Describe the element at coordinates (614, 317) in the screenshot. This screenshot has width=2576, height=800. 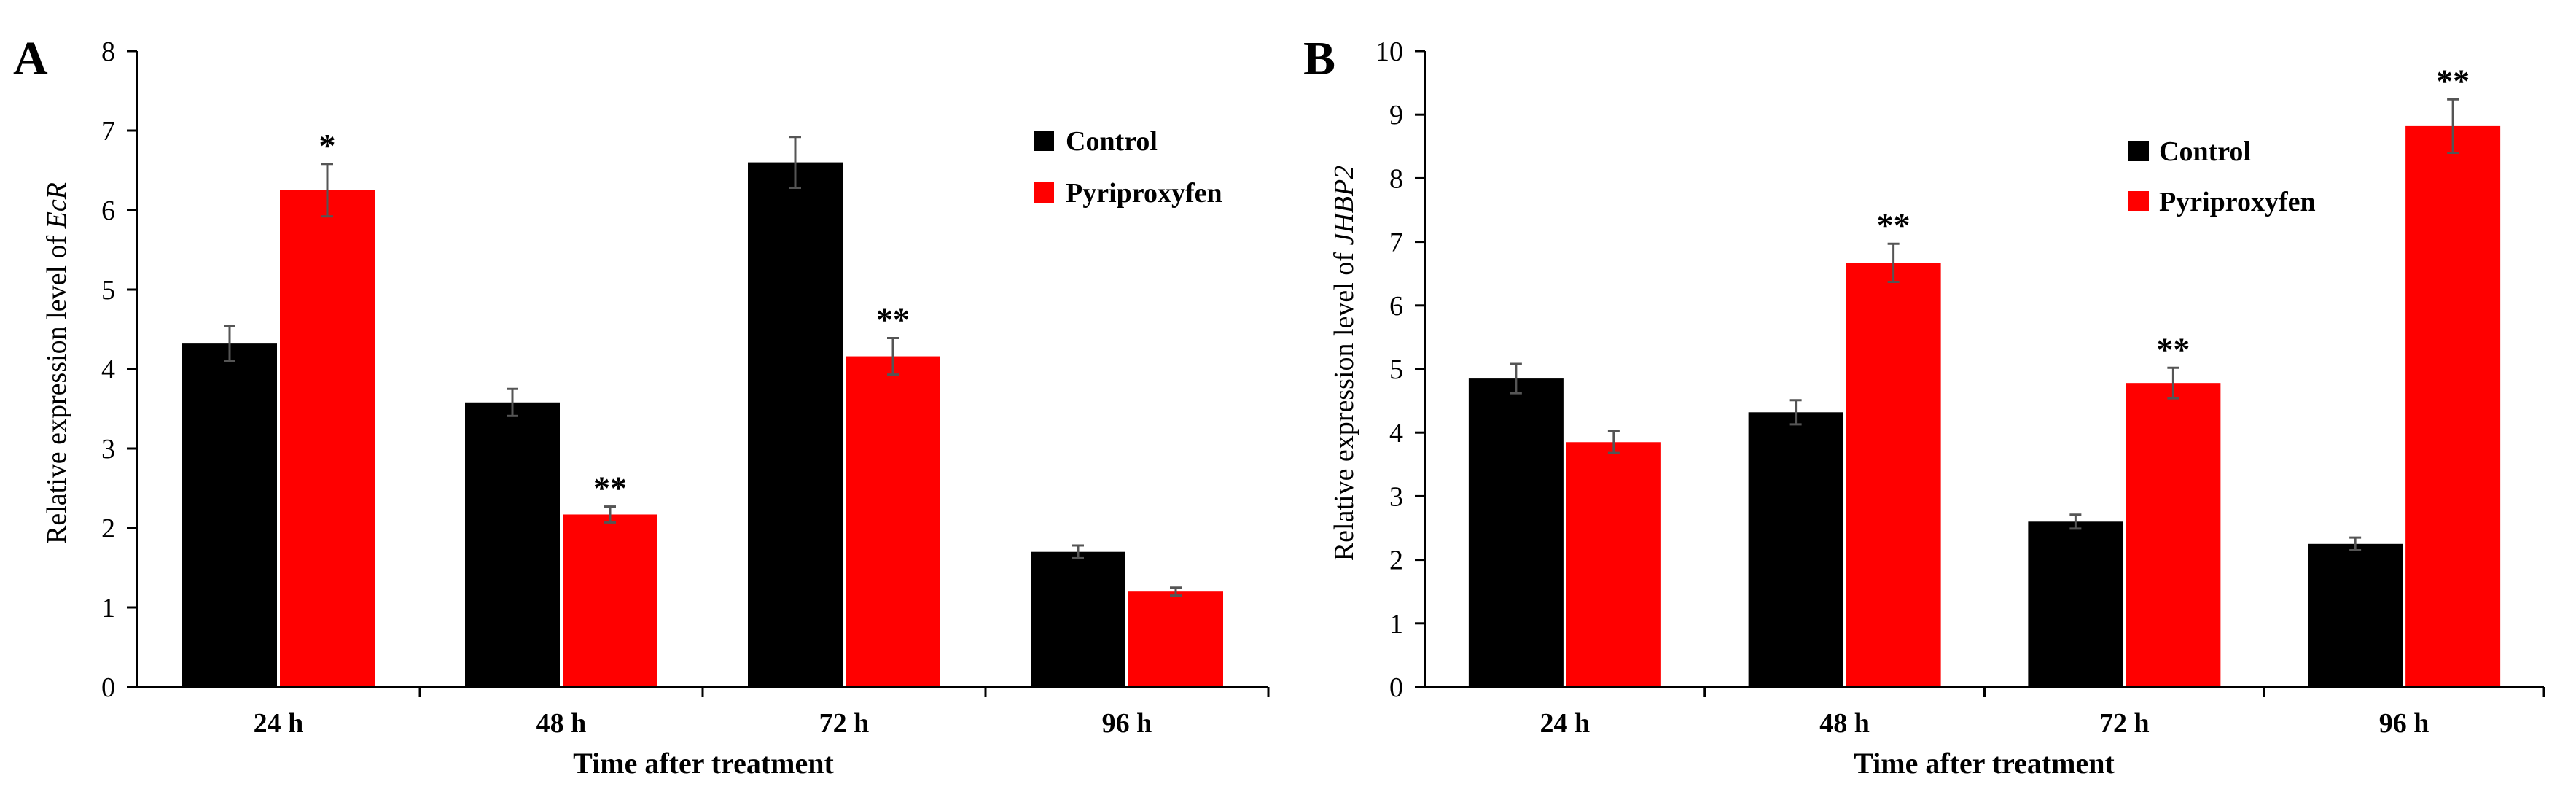
I see `significance-marks-a: *****` at that location.